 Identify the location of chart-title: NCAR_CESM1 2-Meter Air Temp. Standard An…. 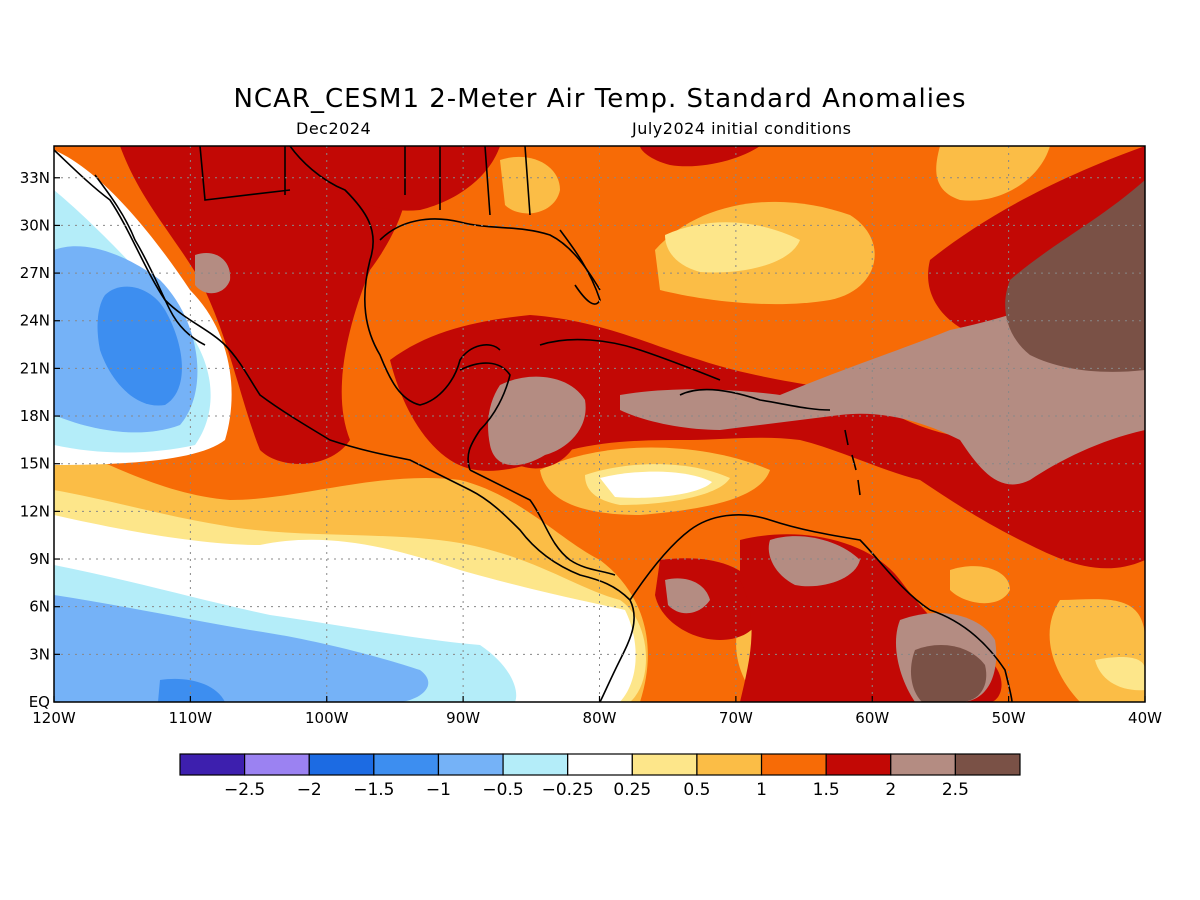
(600, 99).